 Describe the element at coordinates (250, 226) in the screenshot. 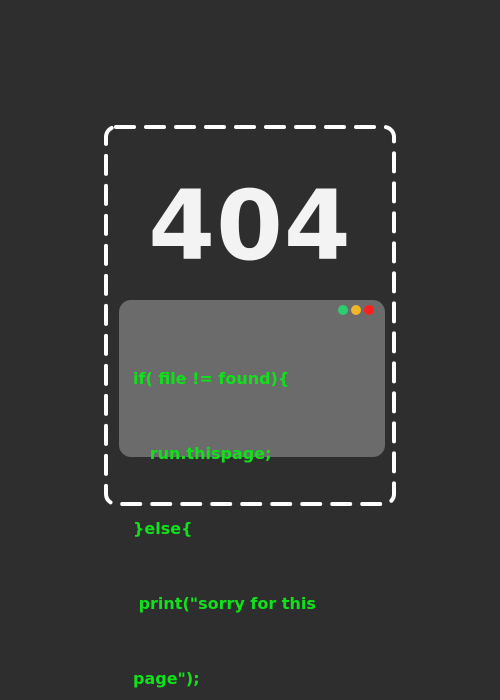

I see `error-code: 404` at that location.